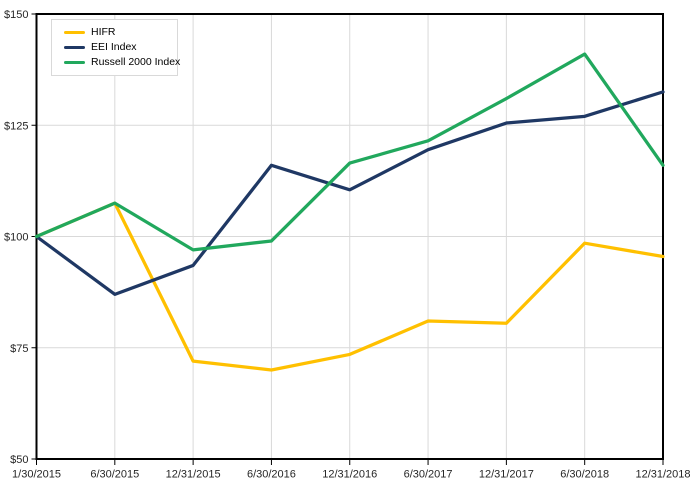 This screenshot has height=503, width=693. I want to click on x-axis-tick-label: 12/31/2015, so click(193, 475).